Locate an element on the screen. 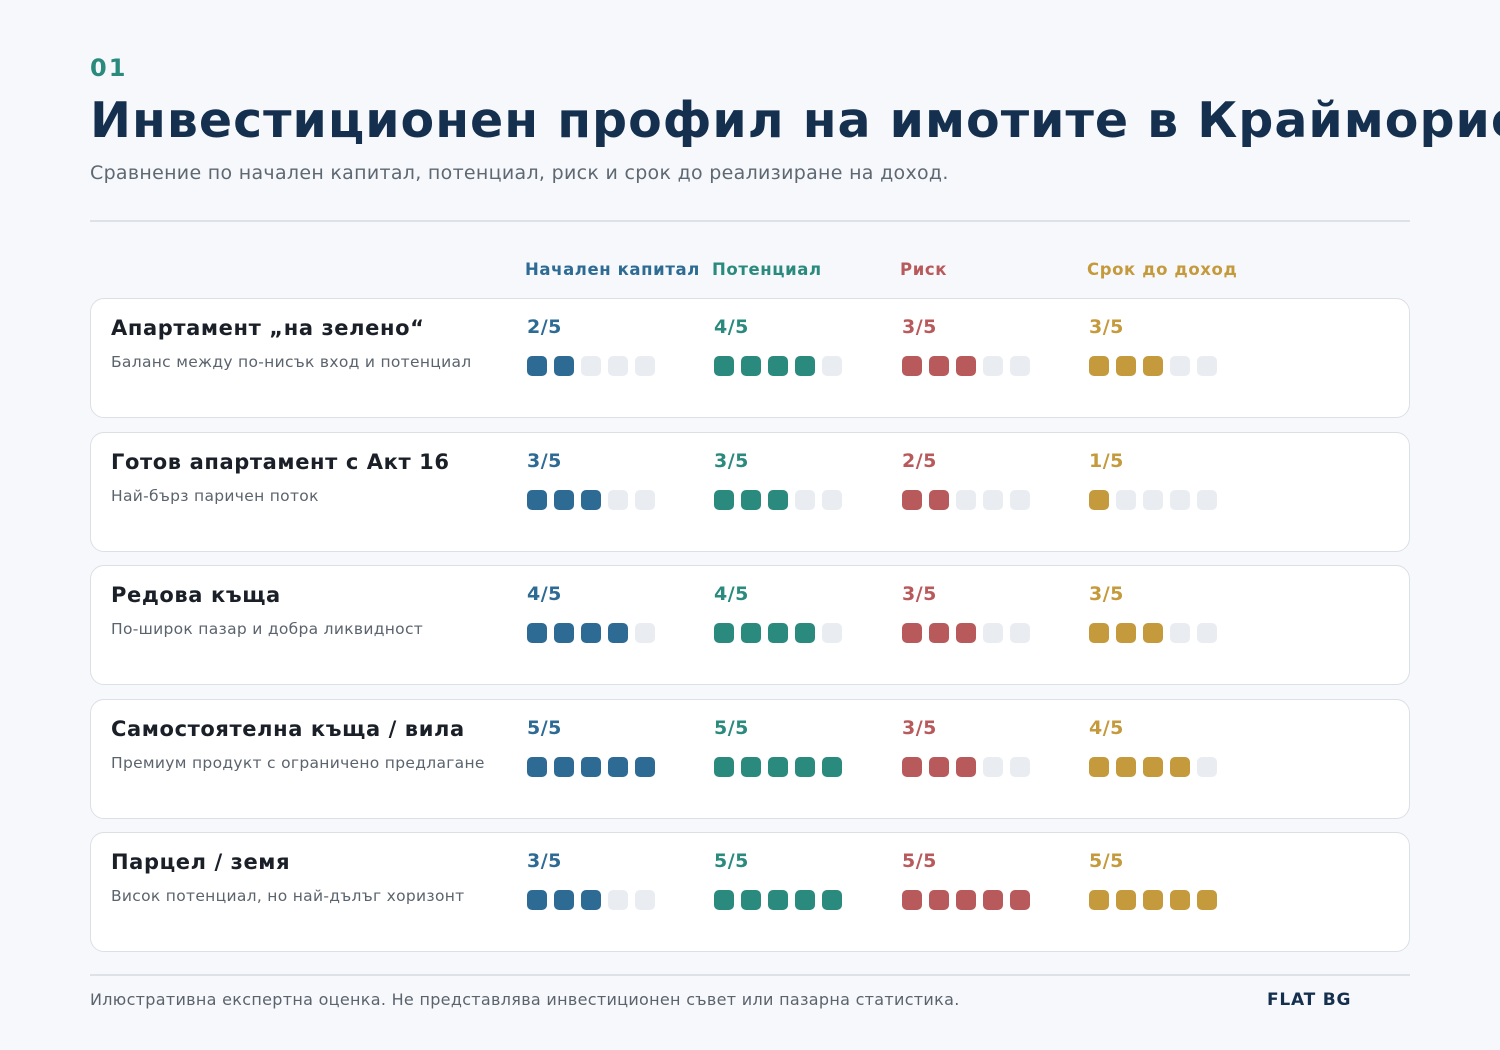  property-description: Най-бърз паричен поток is located at coordinates (215, 495).